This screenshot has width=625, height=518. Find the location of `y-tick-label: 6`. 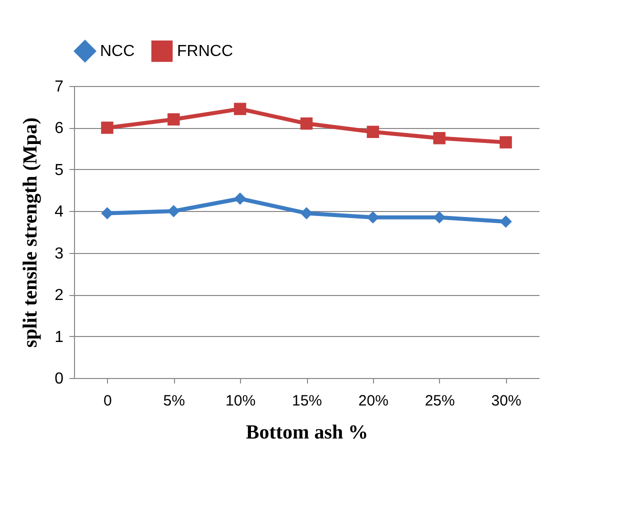

y-tick-label: 6 is located at coordinates (59, 129).